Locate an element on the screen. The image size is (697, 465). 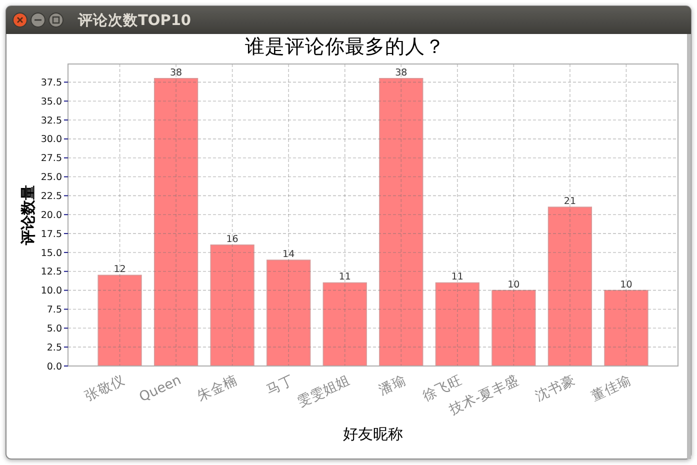
y-tick-label: 5.0 is located at coordinates (54, 328).